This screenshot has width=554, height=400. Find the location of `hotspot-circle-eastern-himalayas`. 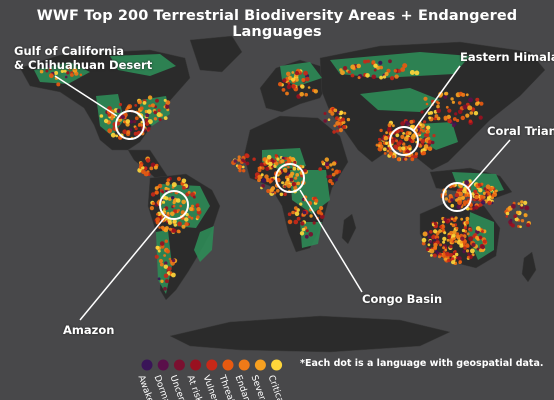

hotspot-circle-eastern-himalayas is located at coordinates (404, 141).